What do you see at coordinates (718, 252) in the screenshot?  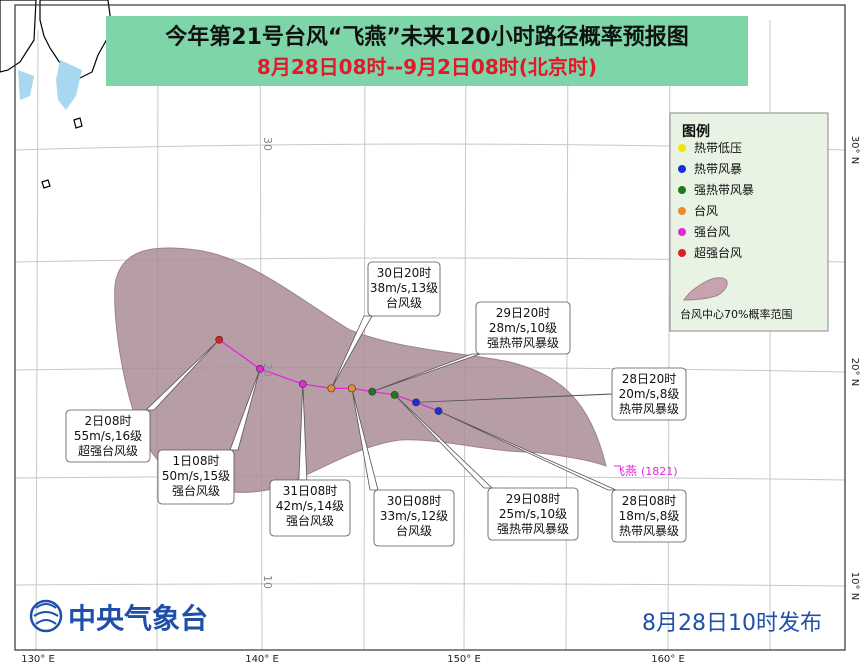 I see `legend-item-label: 超强台风` at bounding box center [718, 252].